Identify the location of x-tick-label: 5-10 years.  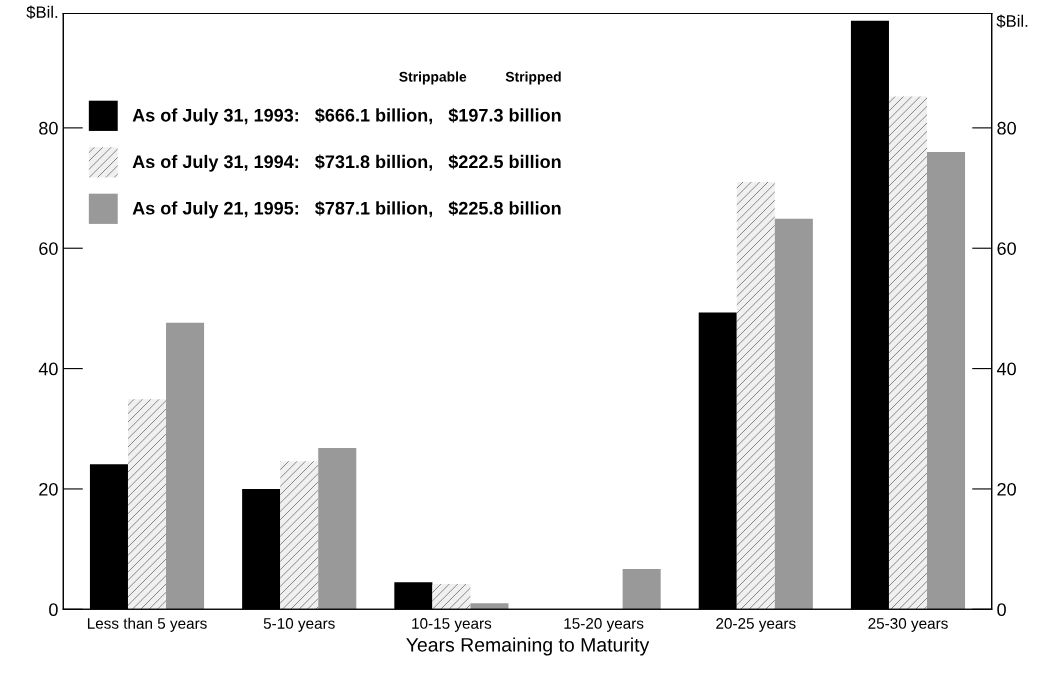
(299, 625).